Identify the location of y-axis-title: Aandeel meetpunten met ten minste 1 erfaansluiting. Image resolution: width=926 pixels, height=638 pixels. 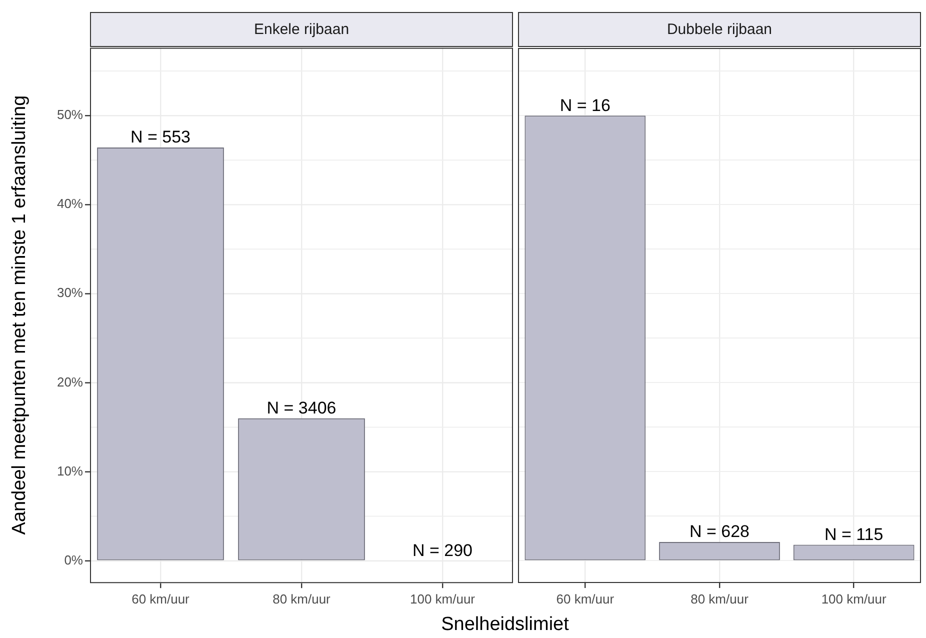
(20, 315).